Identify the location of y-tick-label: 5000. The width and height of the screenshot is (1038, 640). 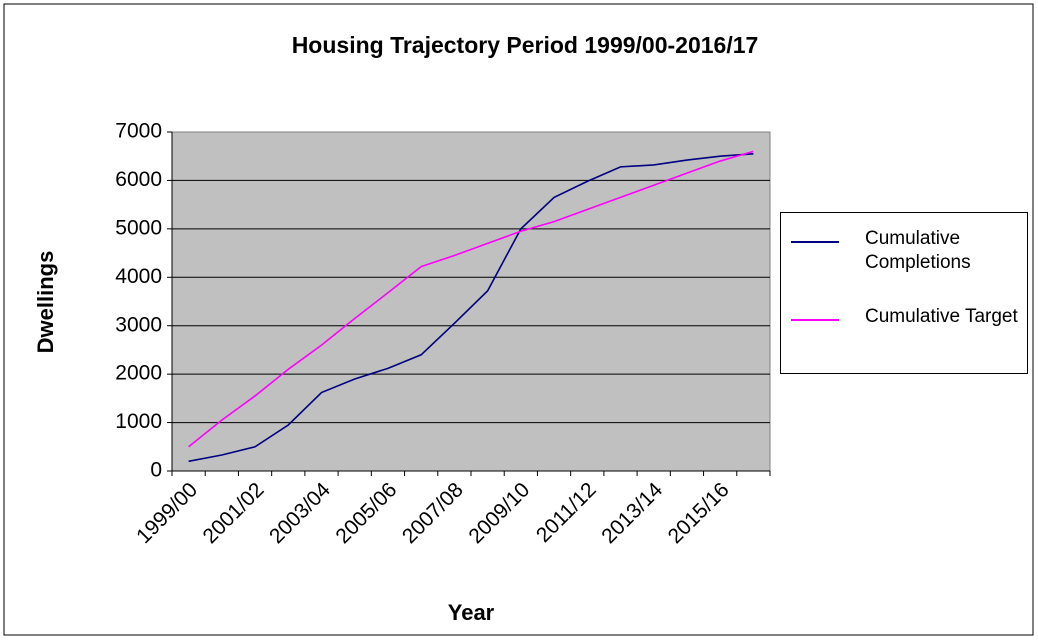
(138, 227).